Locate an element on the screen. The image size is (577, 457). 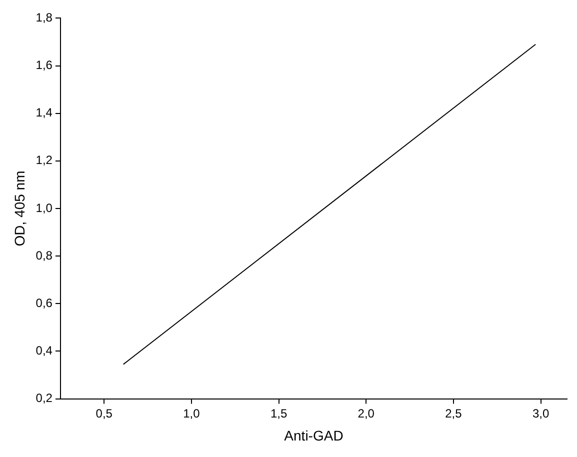
x-tick-label: 3,0 is located at coordinates (541, 413).